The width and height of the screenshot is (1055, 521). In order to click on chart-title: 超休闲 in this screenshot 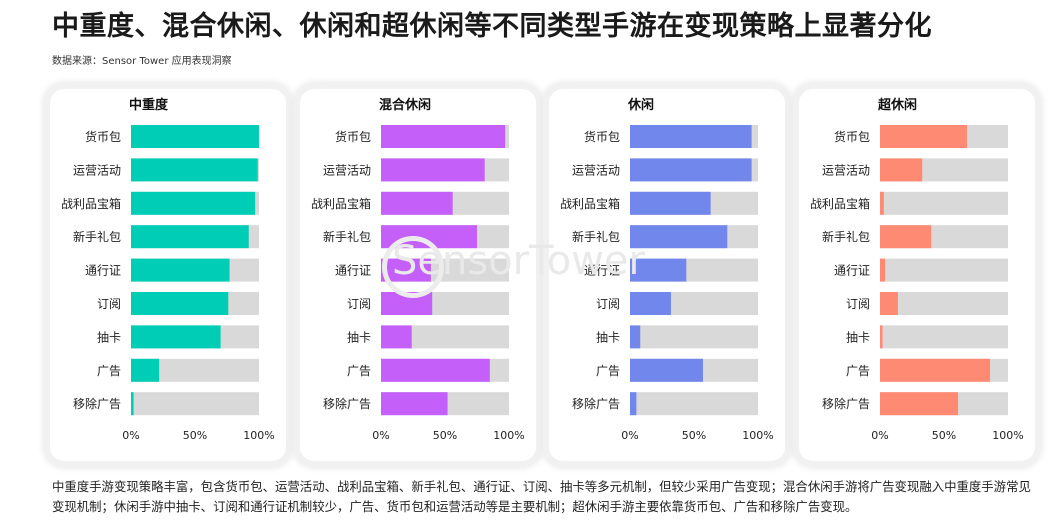, I will do `click(897, 105)`.